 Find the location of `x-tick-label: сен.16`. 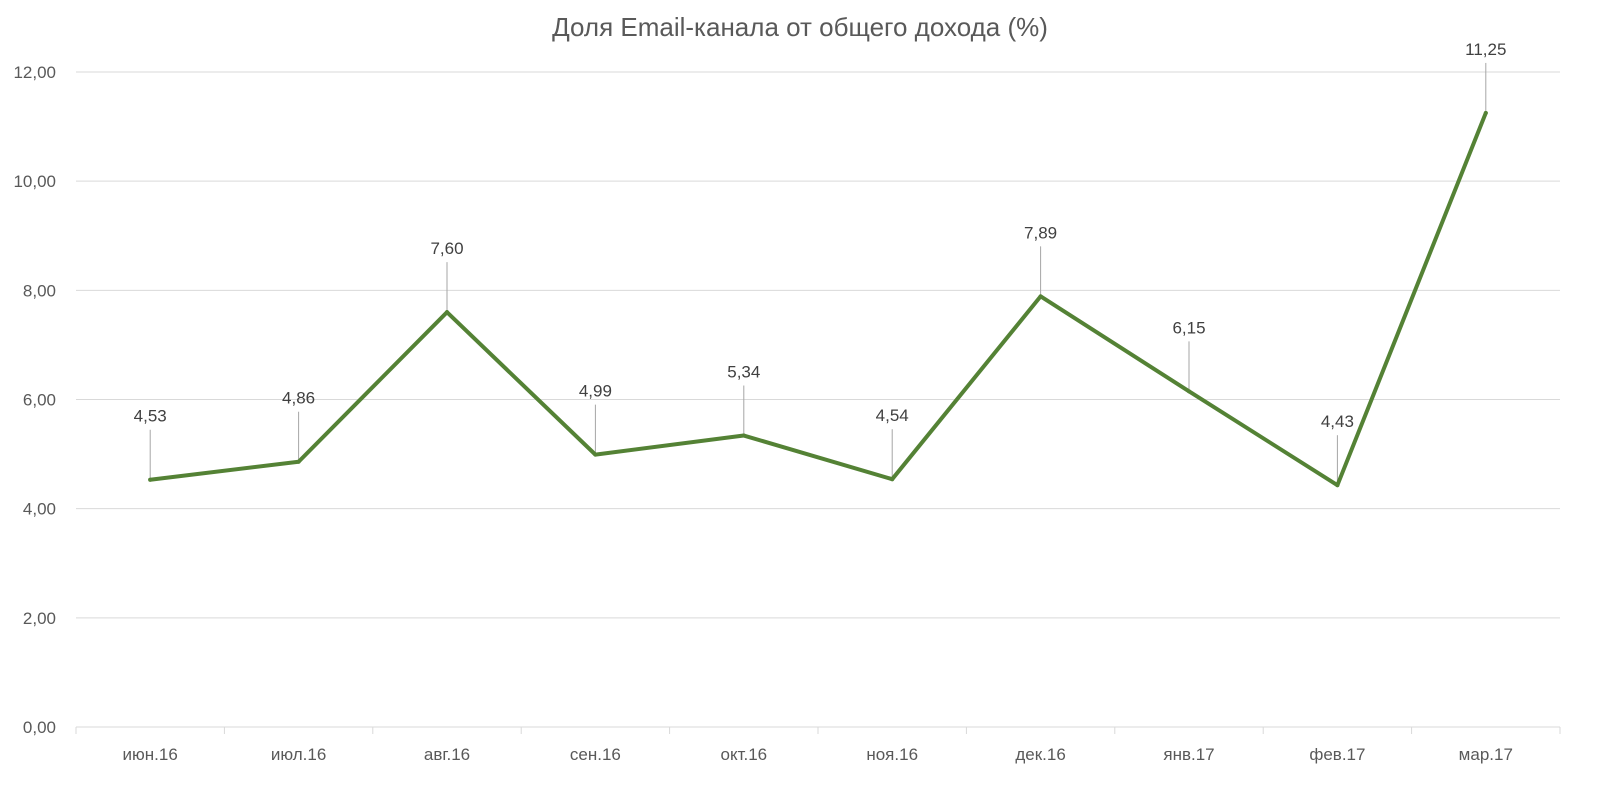

x-tick-label: сен.16 is located at coordinates (595, 754).